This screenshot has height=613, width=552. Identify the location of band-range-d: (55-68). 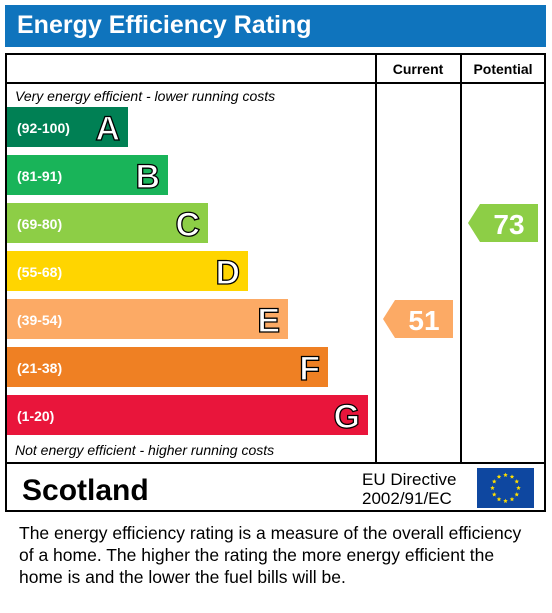
(39, 272).